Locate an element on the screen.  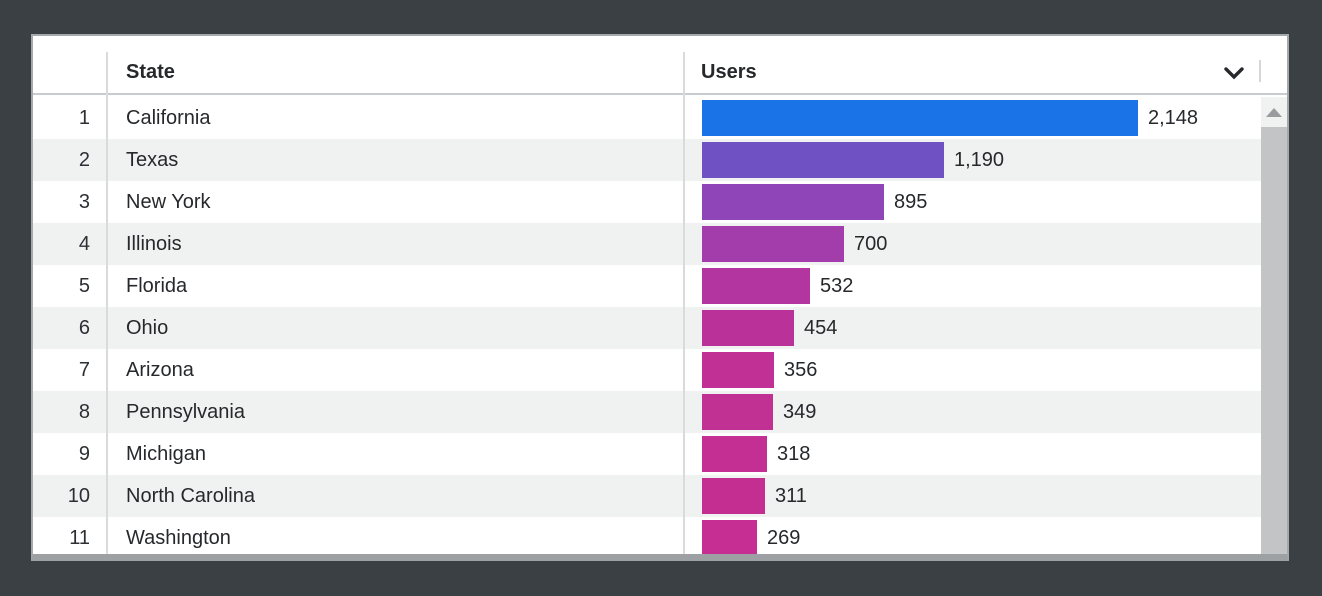
row-users-value: 454 is located at coordinates (821, 327).